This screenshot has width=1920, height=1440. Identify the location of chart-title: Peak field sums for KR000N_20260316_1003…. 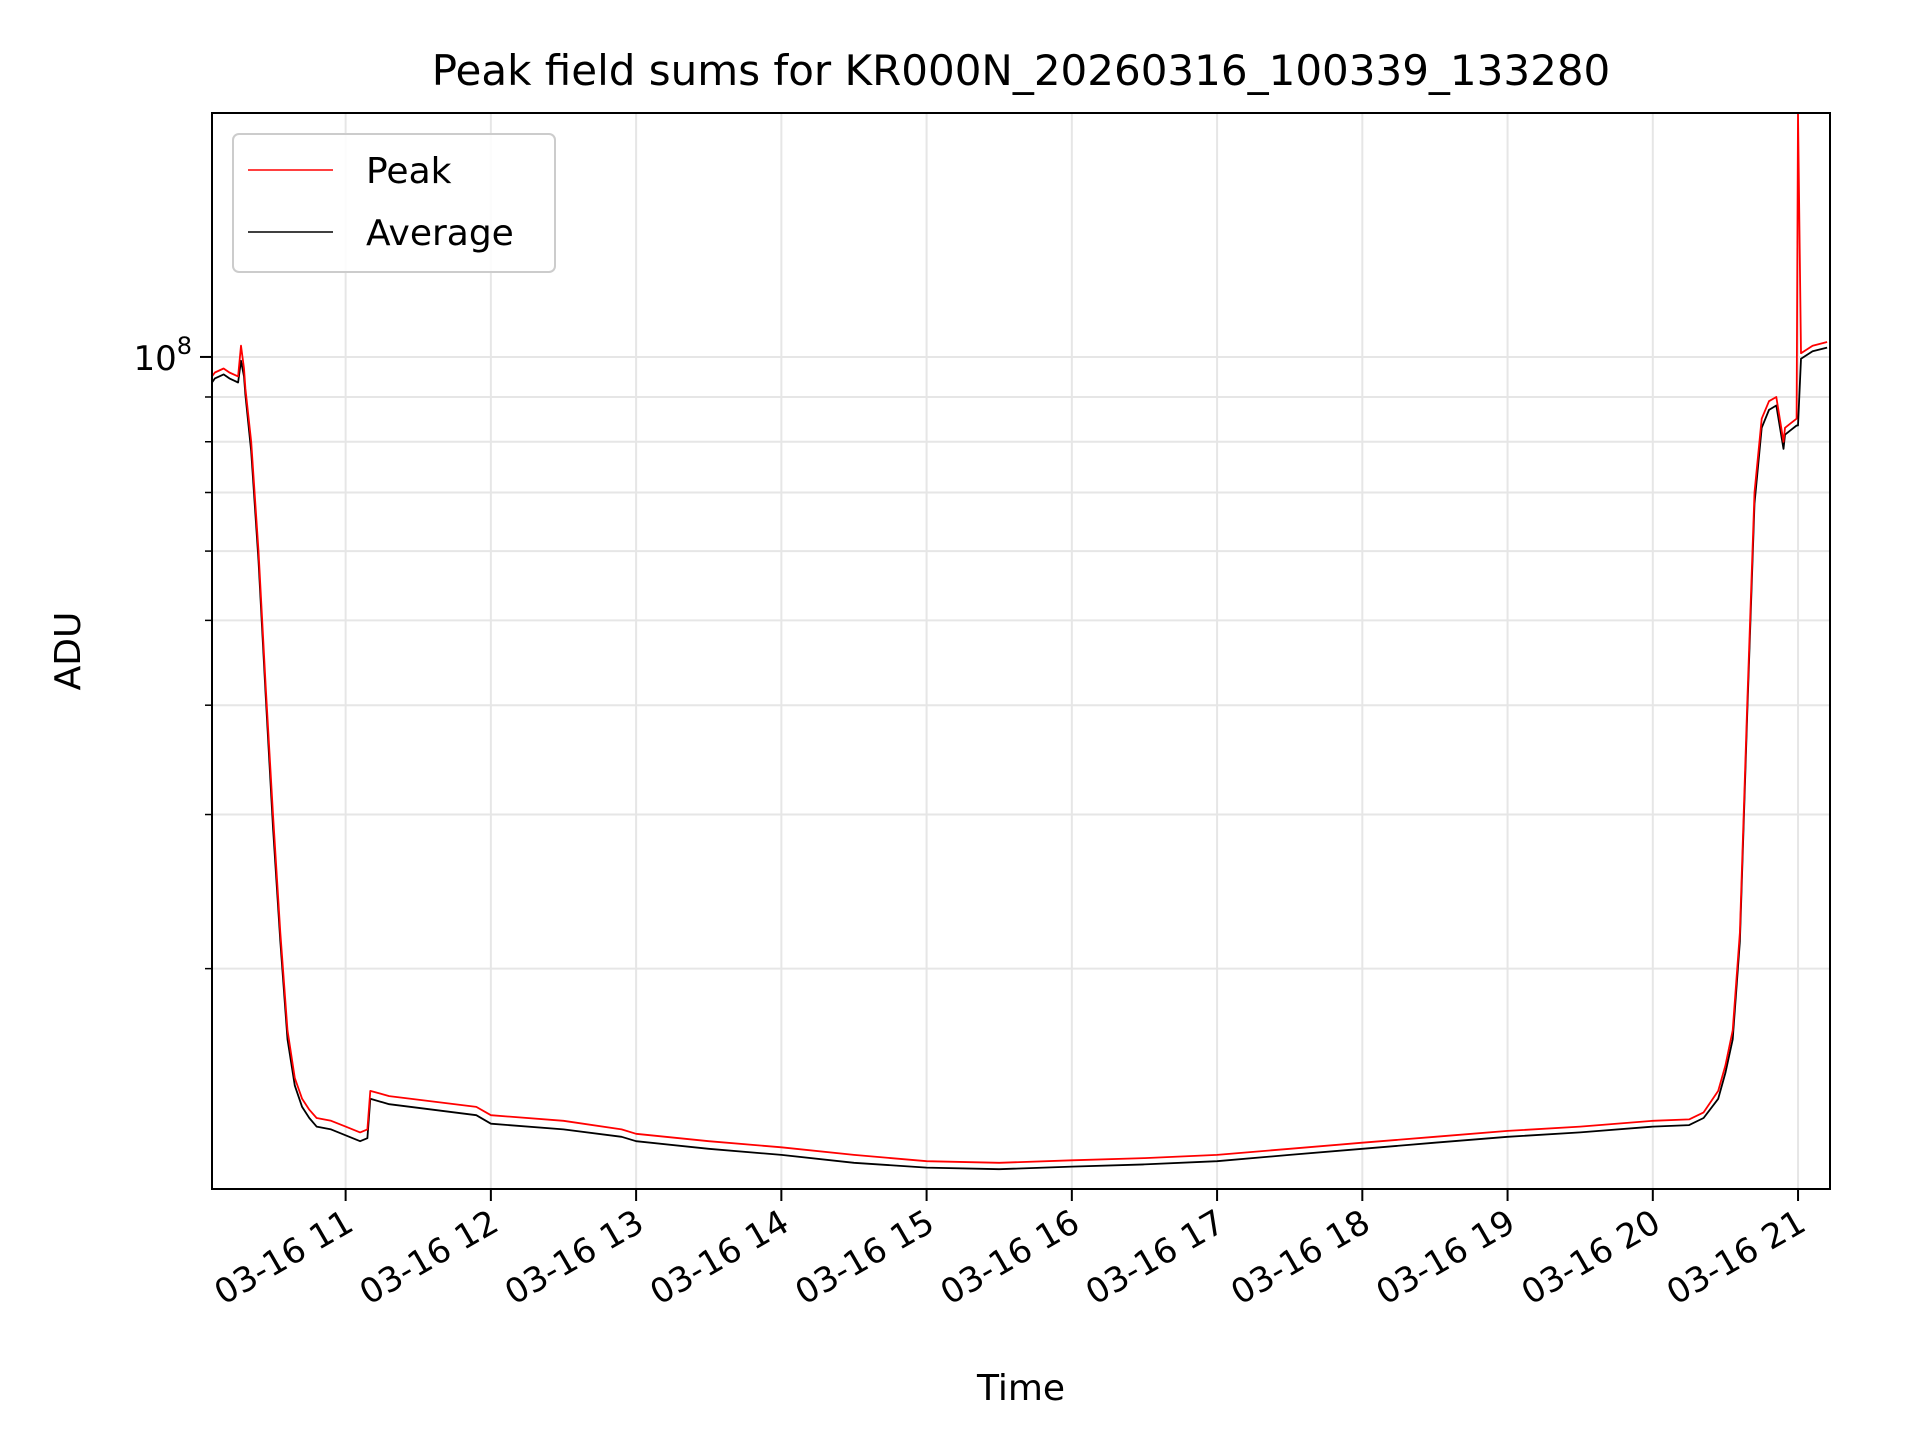
(1021, 70).